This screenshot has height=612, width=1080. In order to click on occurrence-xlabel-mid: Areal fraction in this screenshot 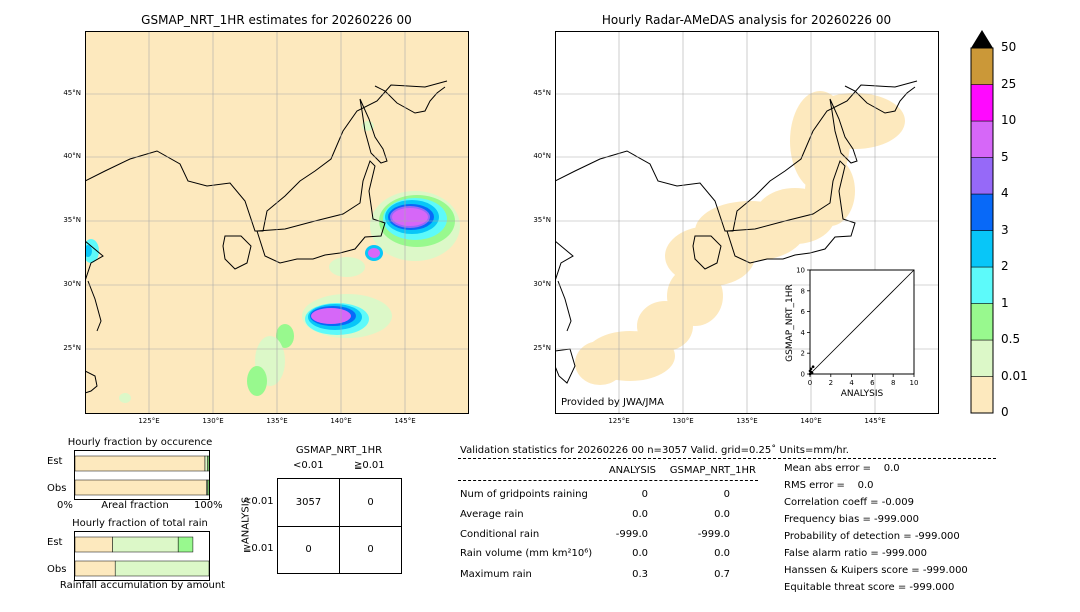, I will do `click(135, 505)`.